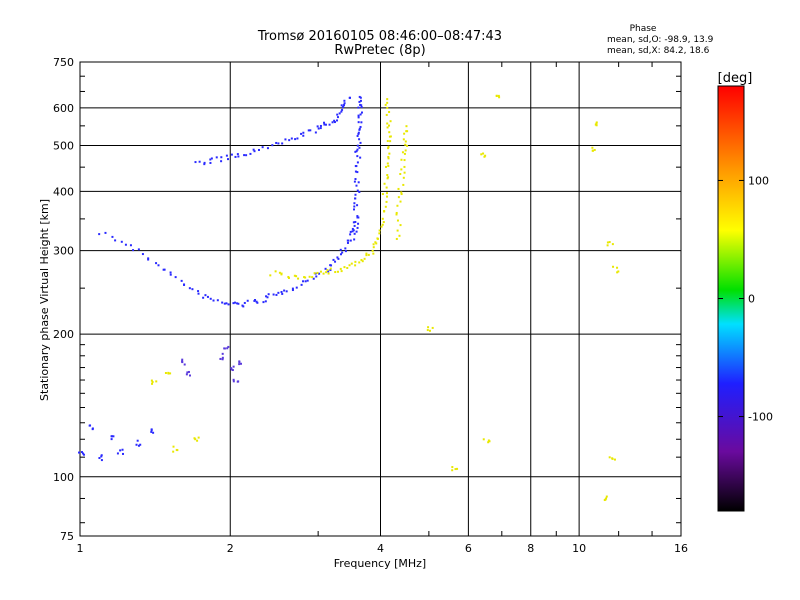 This screenshot has height=600, width=800. I want to click on y-tick-label: 200, so click(63, 334).